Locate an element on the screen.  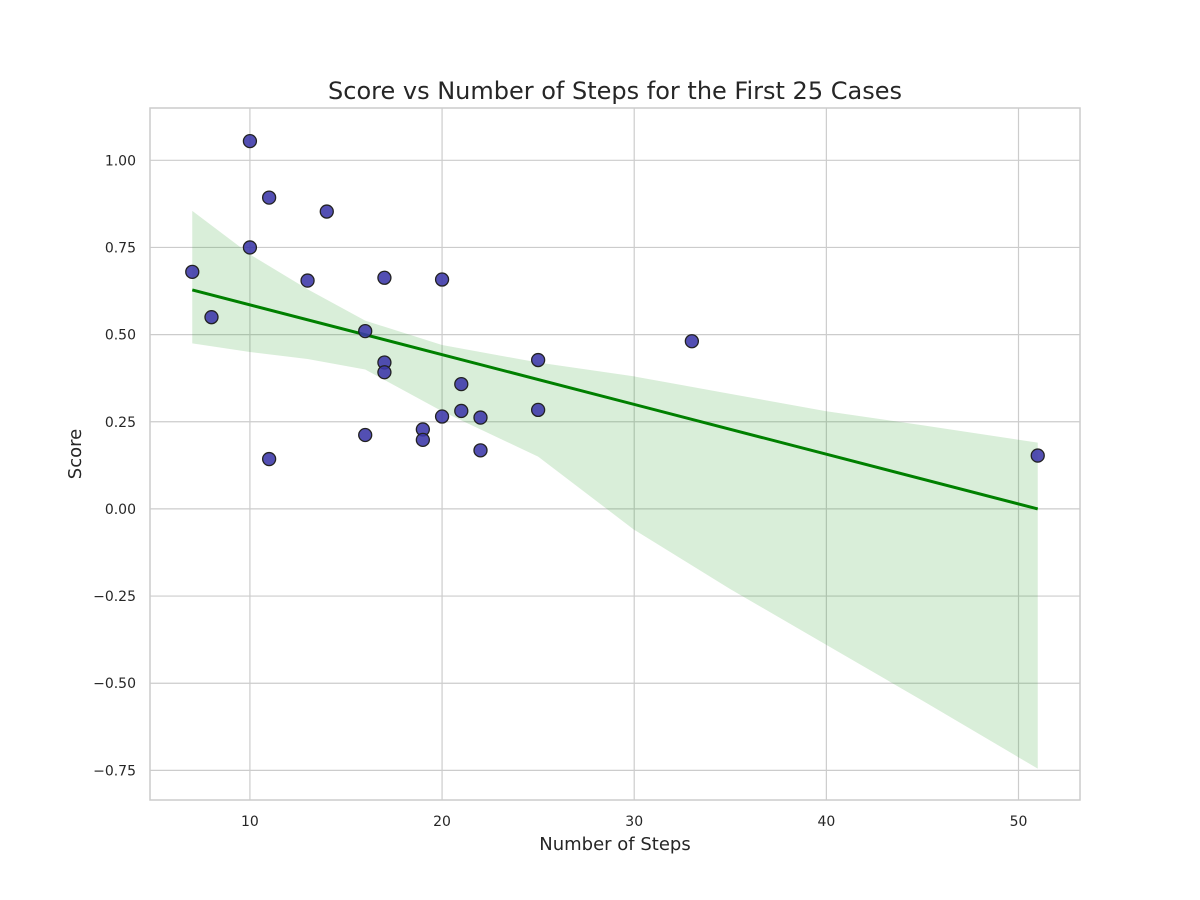
y-tick-label: −0.25 is located at coordinates (114, 597).